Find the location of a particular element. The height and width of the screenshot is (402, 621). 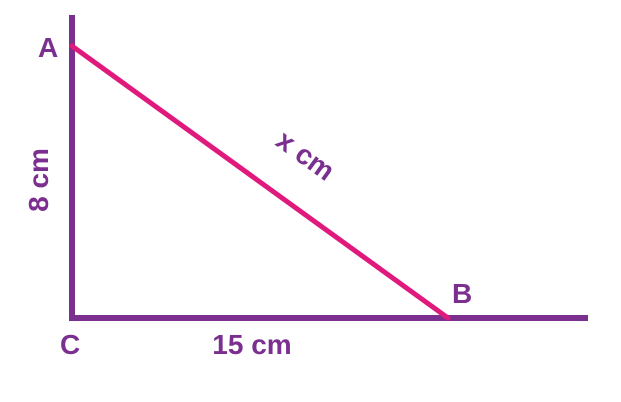

vertex-label-b: B is located at coordinates (462, 293).